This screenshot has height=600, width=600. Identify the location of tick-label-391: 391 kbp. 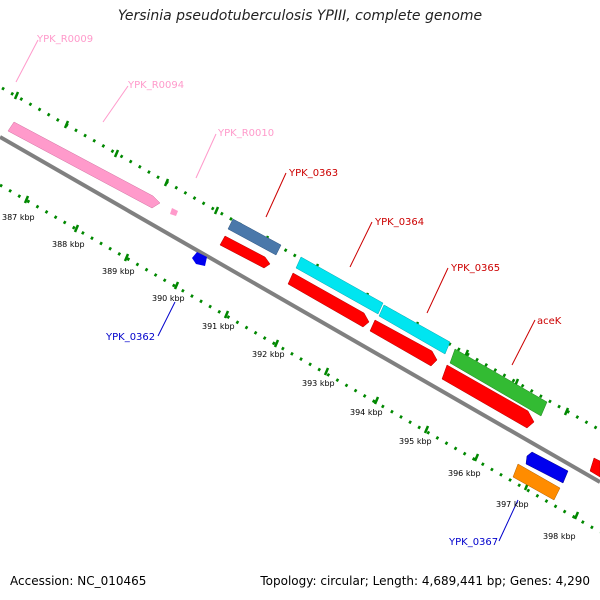
(218, 326).